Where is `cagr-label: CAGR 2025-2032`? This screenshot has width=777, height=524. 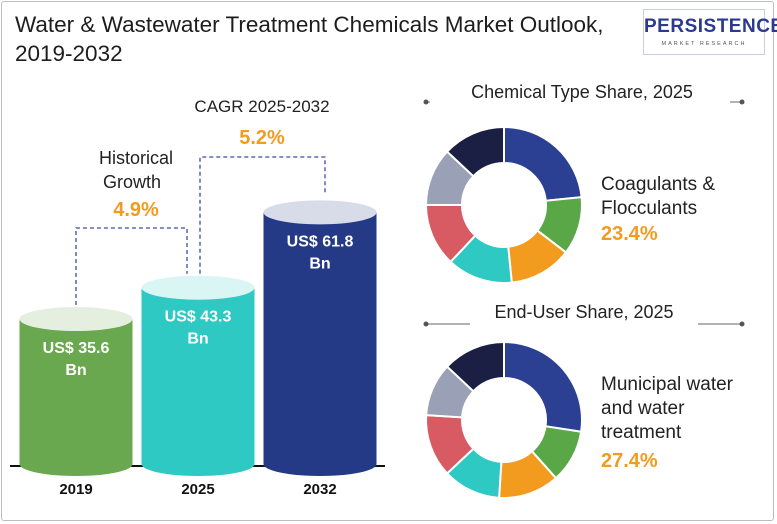 cagr-label: CAGR 2025-2032 is located at coordinates (261, 106).